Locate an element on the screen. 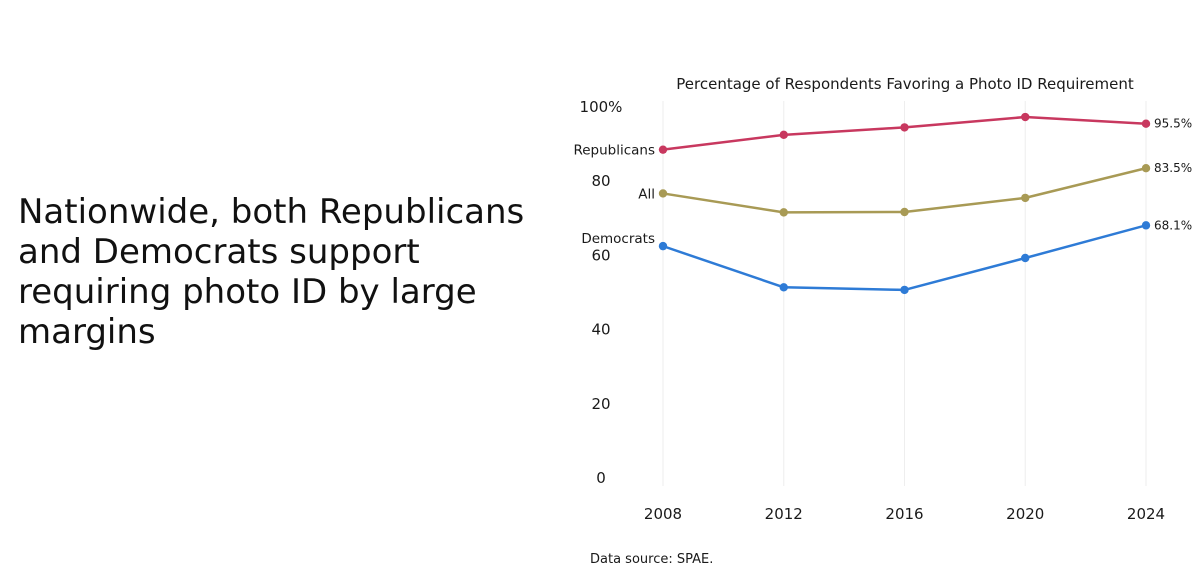 This screenshot has height=577, width=1200. data-point-republicans-2012 is located at coordinates (783, 135).